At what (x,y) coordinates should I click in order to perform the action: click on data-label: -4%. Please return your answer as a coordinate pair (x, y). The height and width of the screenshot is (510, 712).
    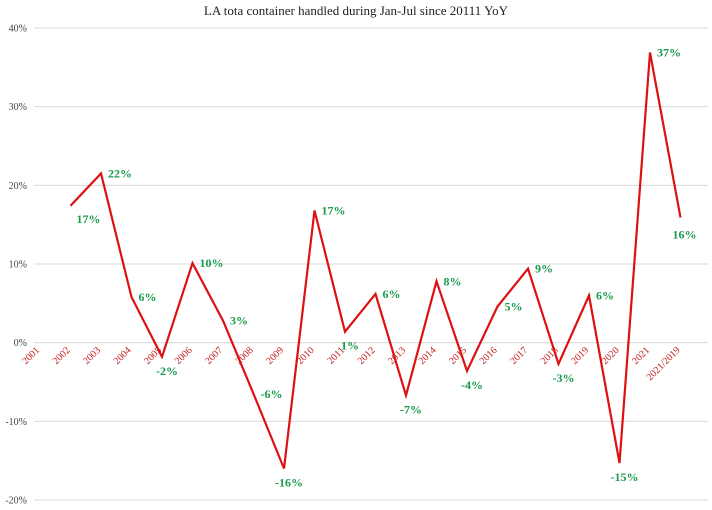
    Looking at the image, I should click on (472, 385).